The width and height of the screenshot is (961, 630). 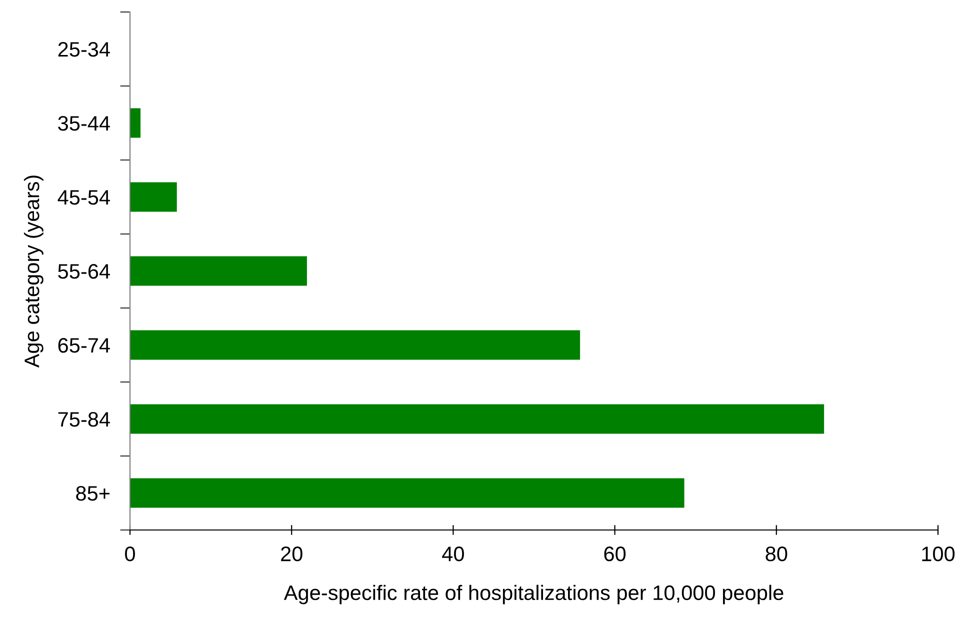 What do you see at coordinates (84, 419) in the screenshot?
I see `y-tick-label: 75-84` at bounding box center [84, 419].